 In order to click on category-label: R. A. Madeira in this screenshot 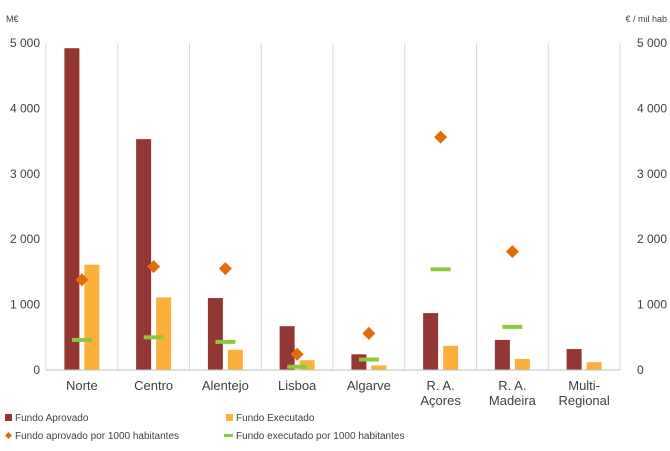, I will do `click(513, 393)`.